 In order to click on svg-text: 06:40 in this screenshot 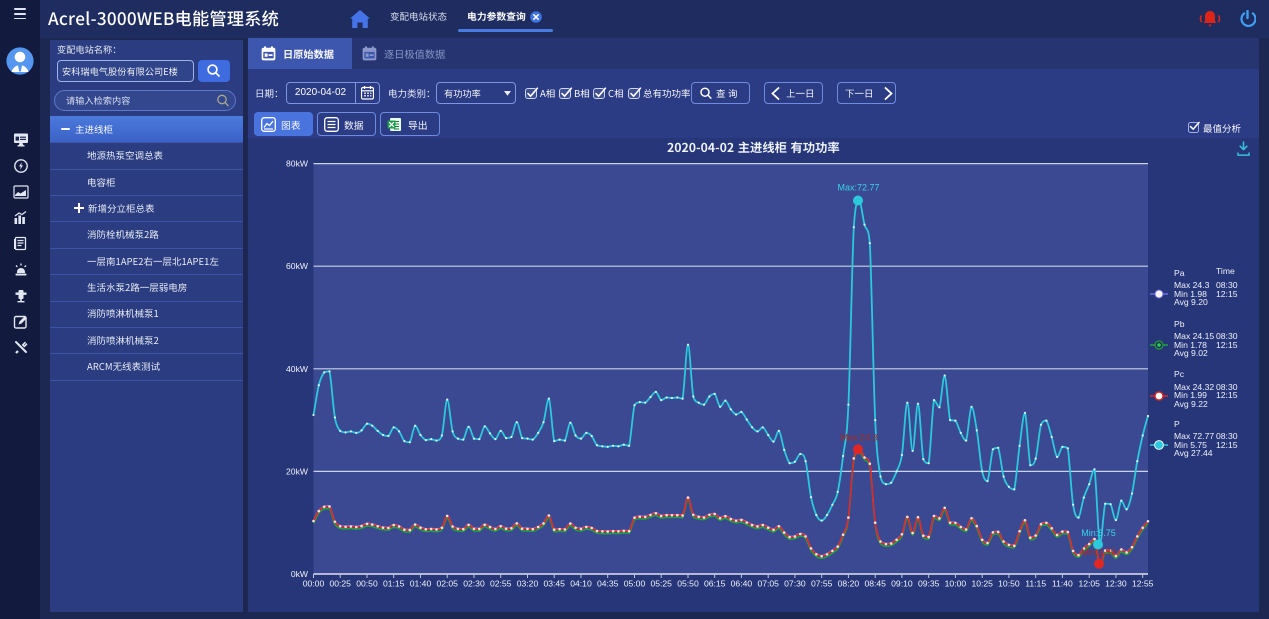, I will do `click(742, 584)`.